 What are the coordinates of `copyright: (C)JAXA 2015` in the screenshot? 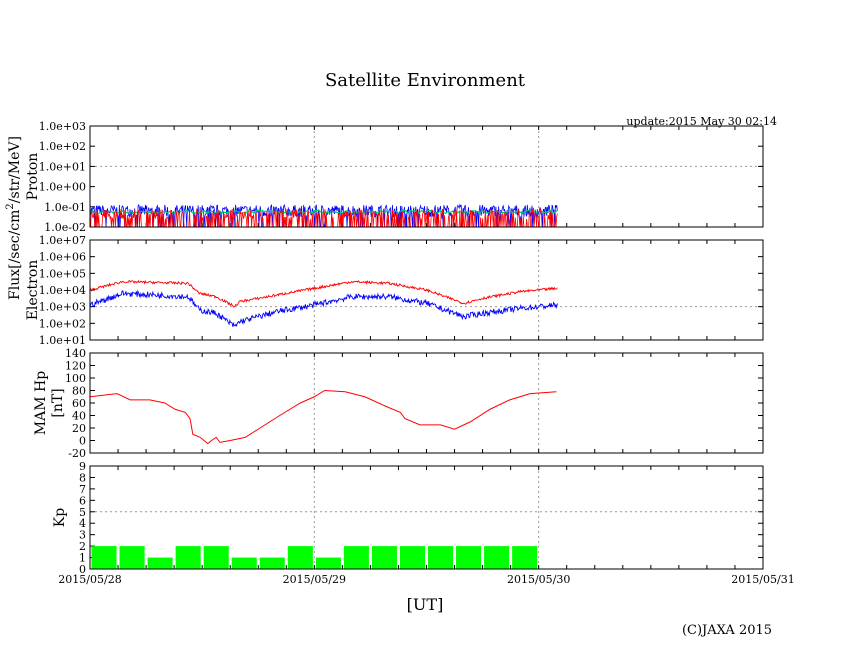 It's located at (727, 630).